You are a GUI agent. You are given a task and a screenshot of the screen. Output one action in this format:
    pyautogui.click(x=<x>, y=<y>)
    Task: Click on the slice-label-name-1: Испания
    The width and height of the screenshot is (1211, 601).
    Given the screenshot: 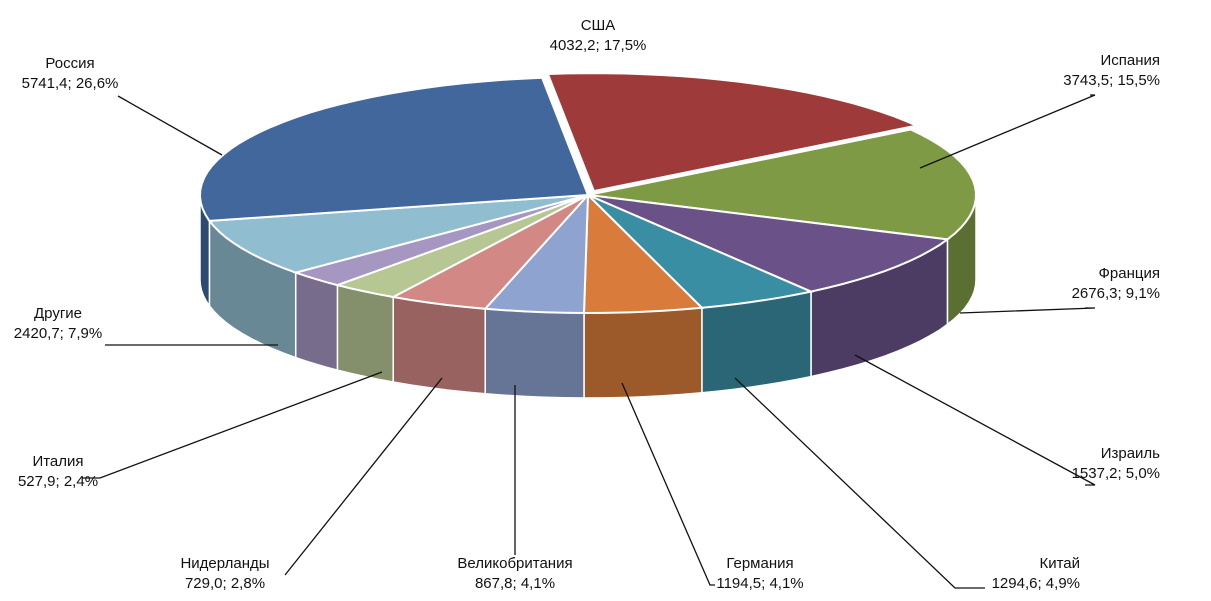 What is the action you would take?
    pyautogui.click(x=1130, y=60)
    